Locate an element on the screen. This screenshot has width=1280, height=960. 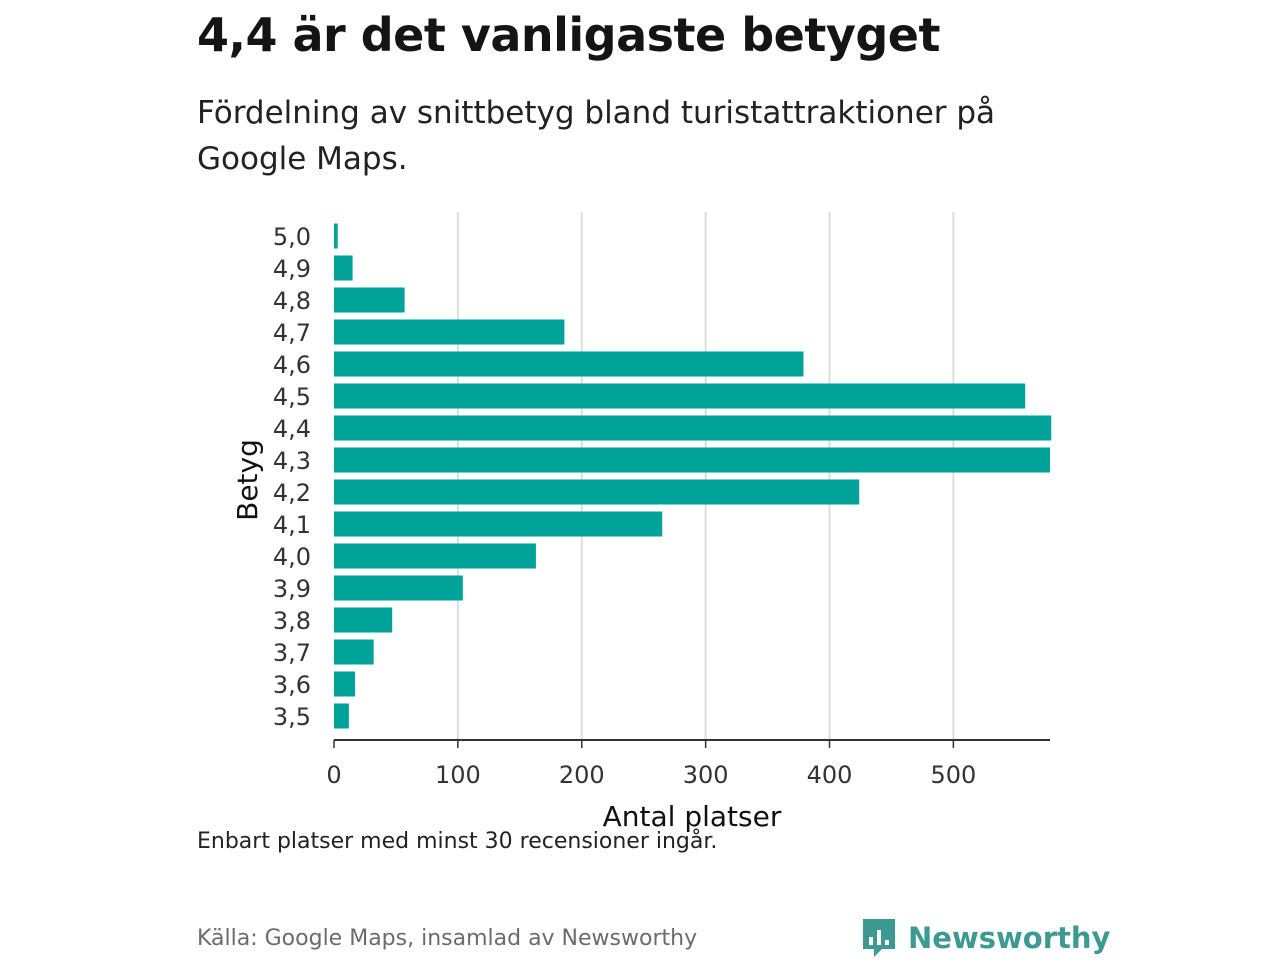
y-tick-label: 3,7 is located at coordinates (292, 653).